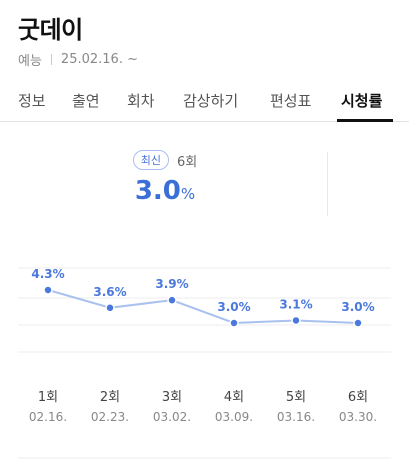  I want to click on data-label: 3.1%, so click(295, 304).